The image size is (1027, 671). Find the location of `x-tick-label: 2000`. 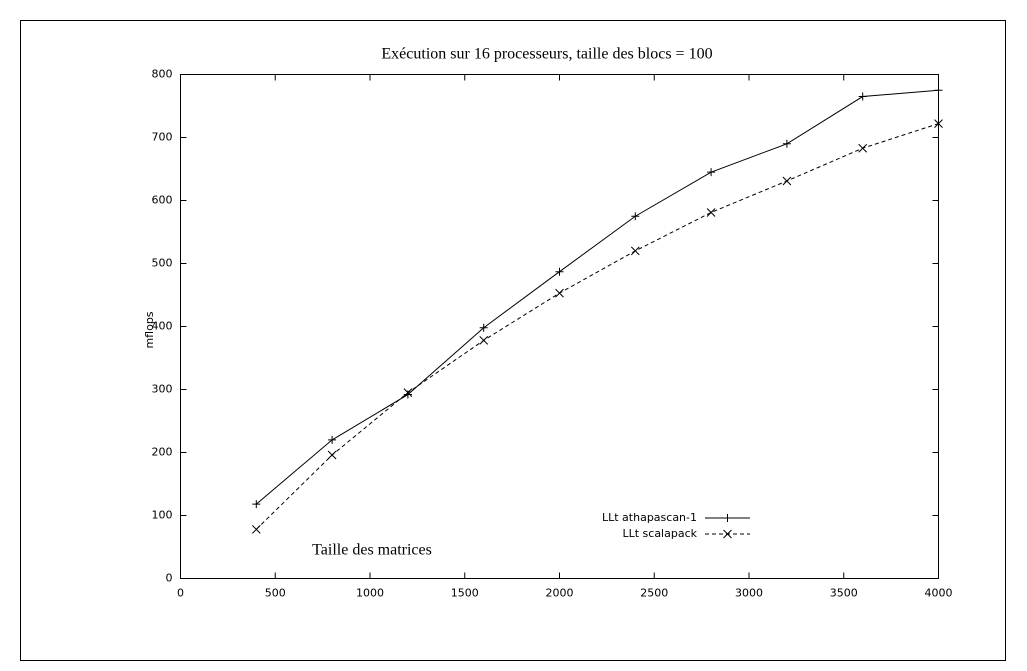

x-tick-label: 2000 is located at coordinates (560, 593).